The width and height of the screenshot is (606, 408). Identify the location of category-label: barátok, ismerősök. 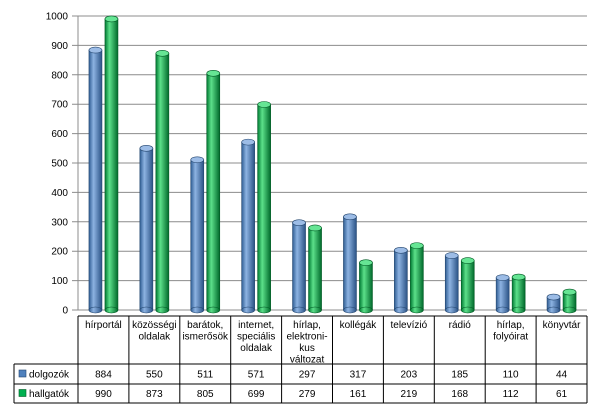
(205, 331).